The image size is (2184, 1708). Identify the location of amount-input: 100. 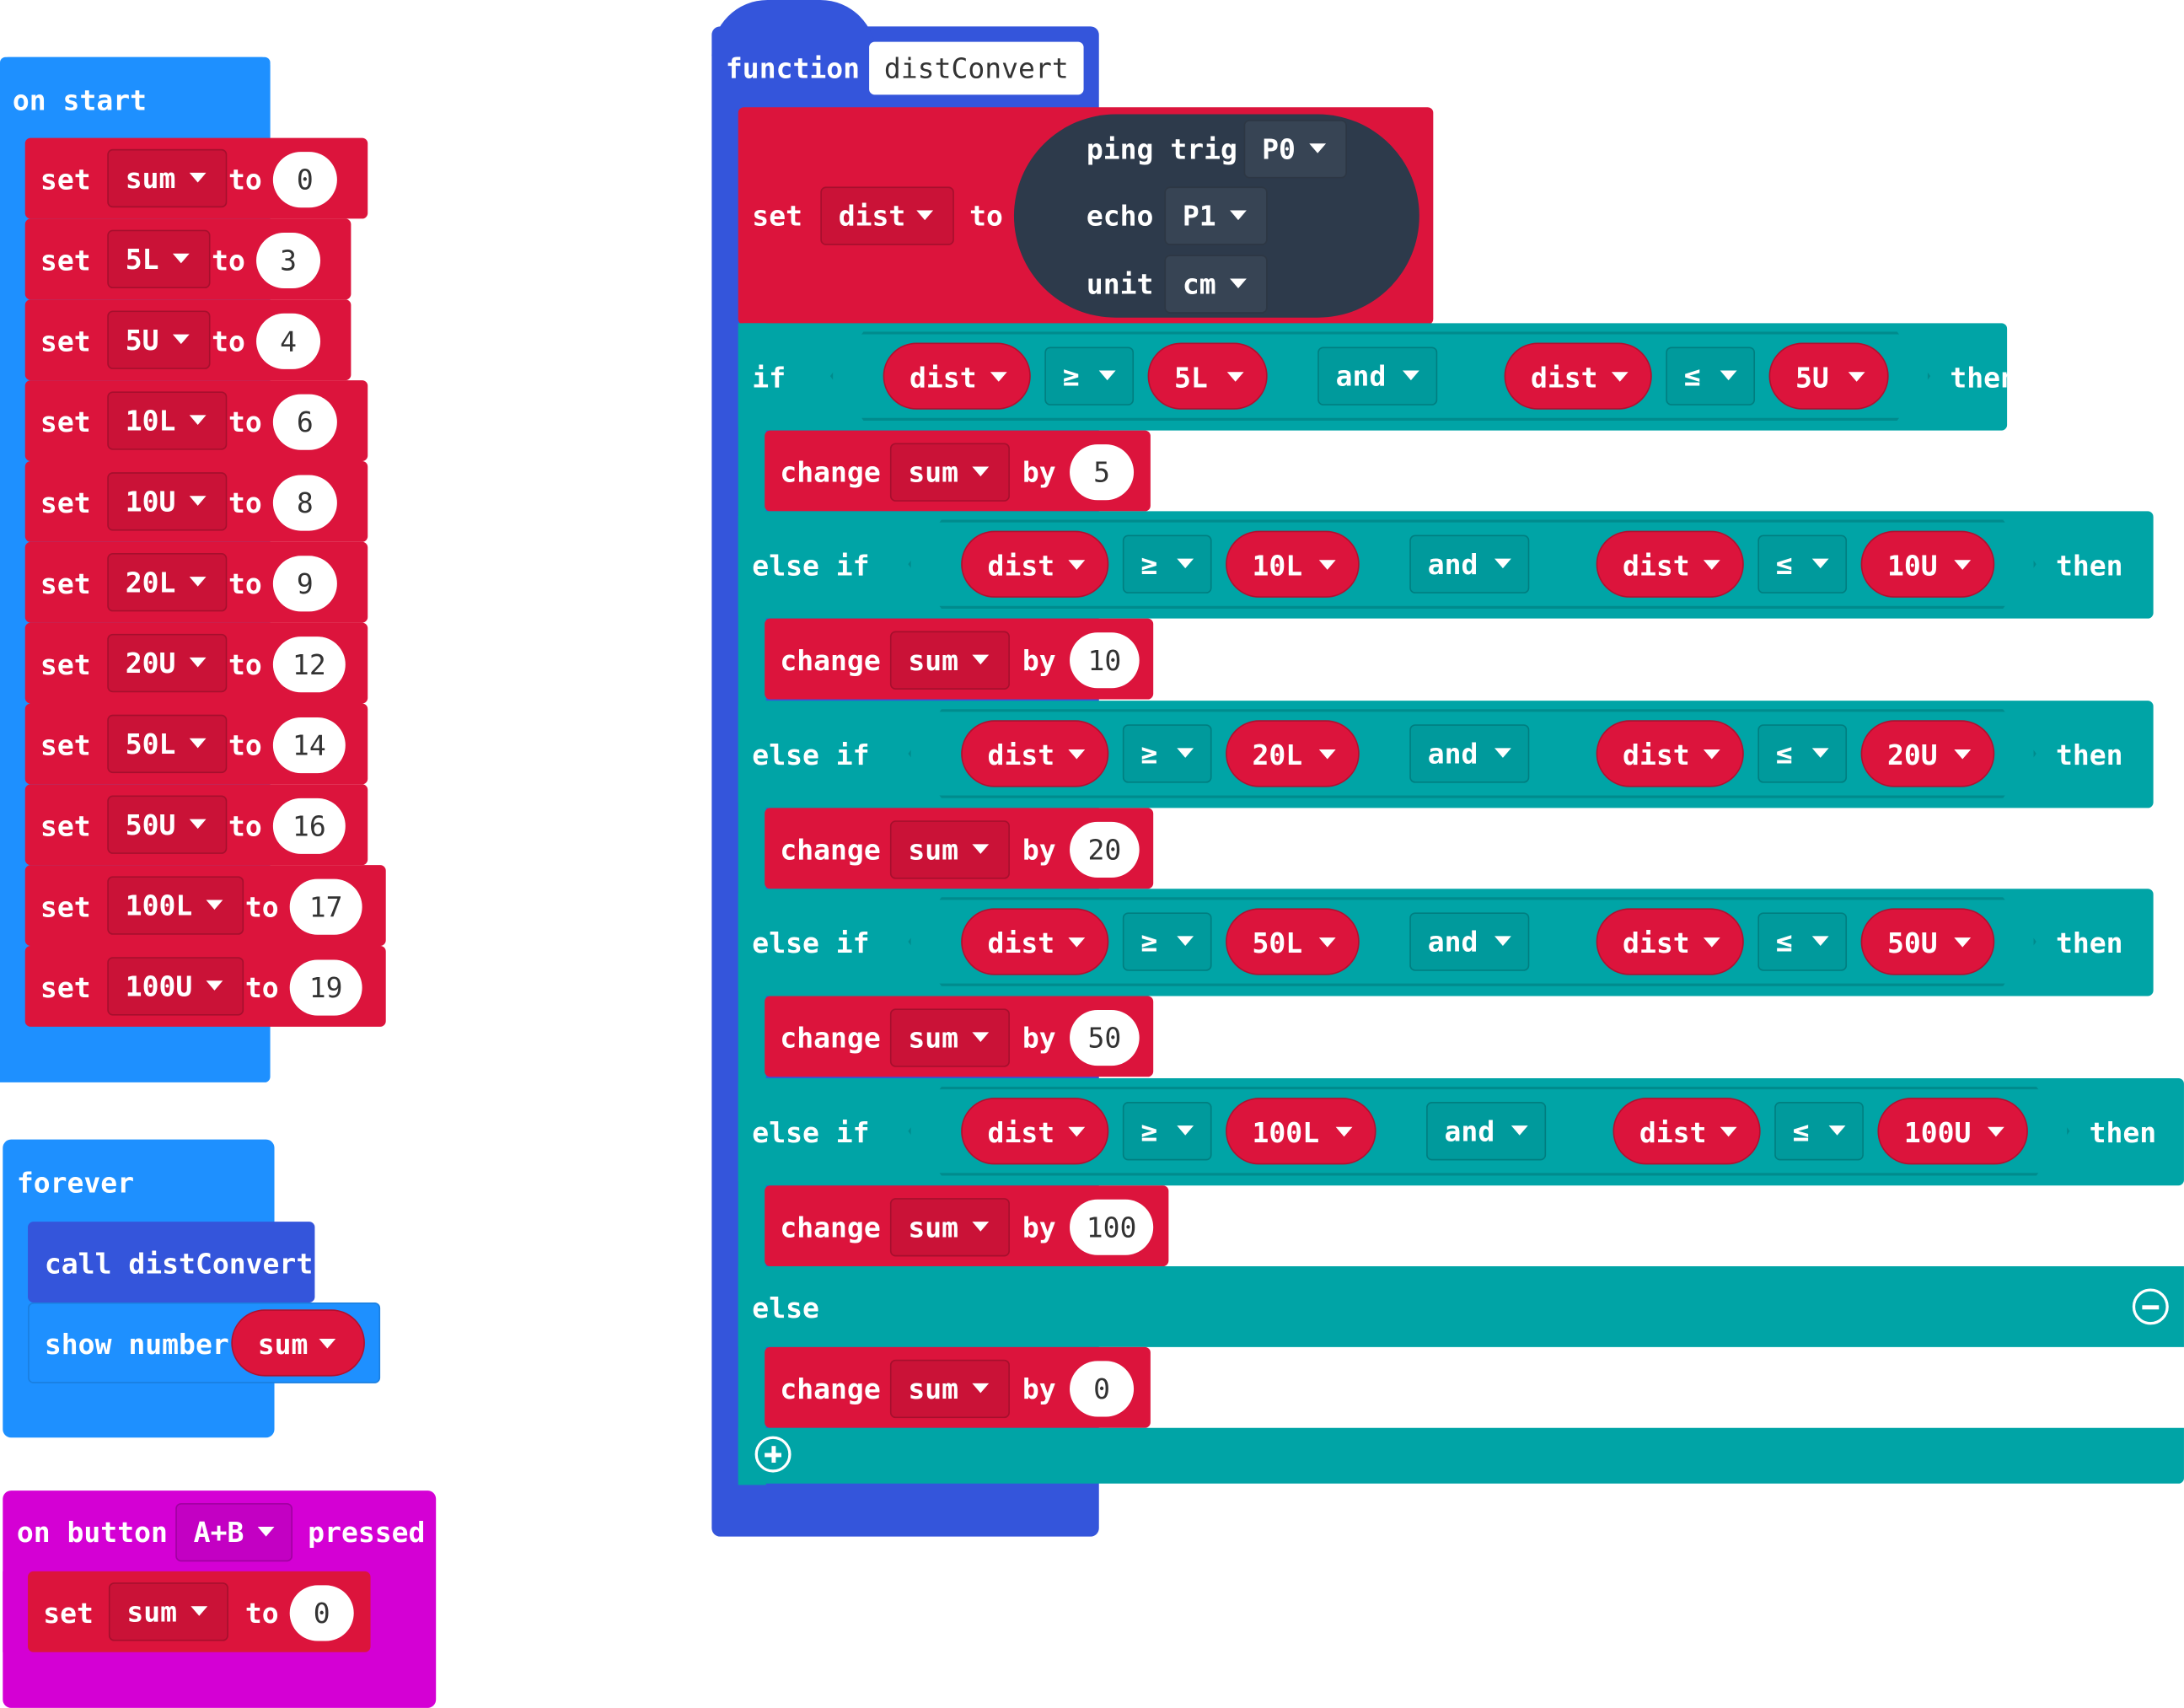
(1112, 1227).